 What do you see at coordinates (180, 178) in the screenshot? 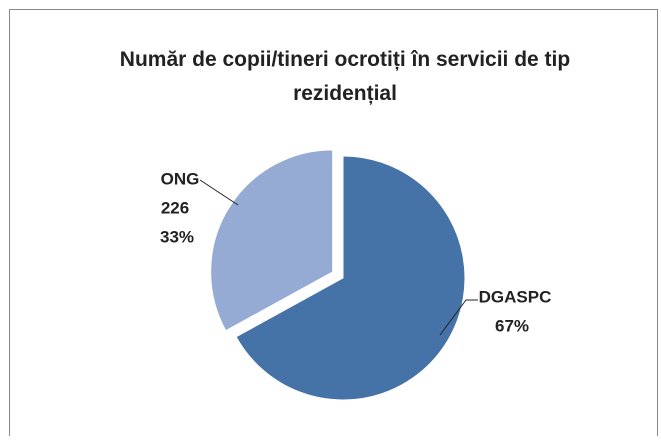
I see `slice-label: ONG` at bounding box center [180, 178].